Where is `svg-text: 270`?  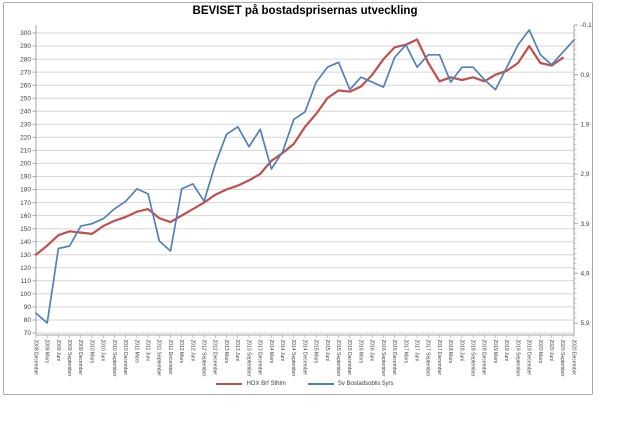 svg-text: 270 is located at coordinates (25, 72).